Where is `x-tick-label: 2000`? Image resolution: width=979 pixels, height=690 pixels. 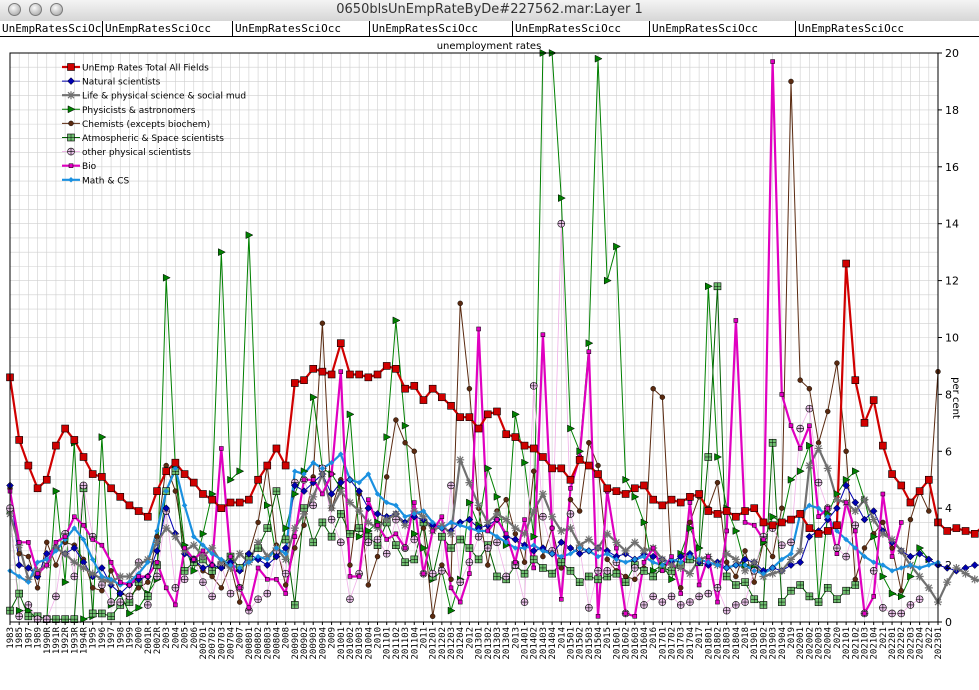 x-tick-label: 2000 is located at coordinates (140, 638).